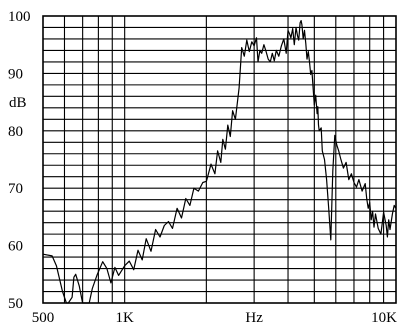 This screenshot has width=397, height=329. I want to click on y-tick-label: 70, so click(15, 189).